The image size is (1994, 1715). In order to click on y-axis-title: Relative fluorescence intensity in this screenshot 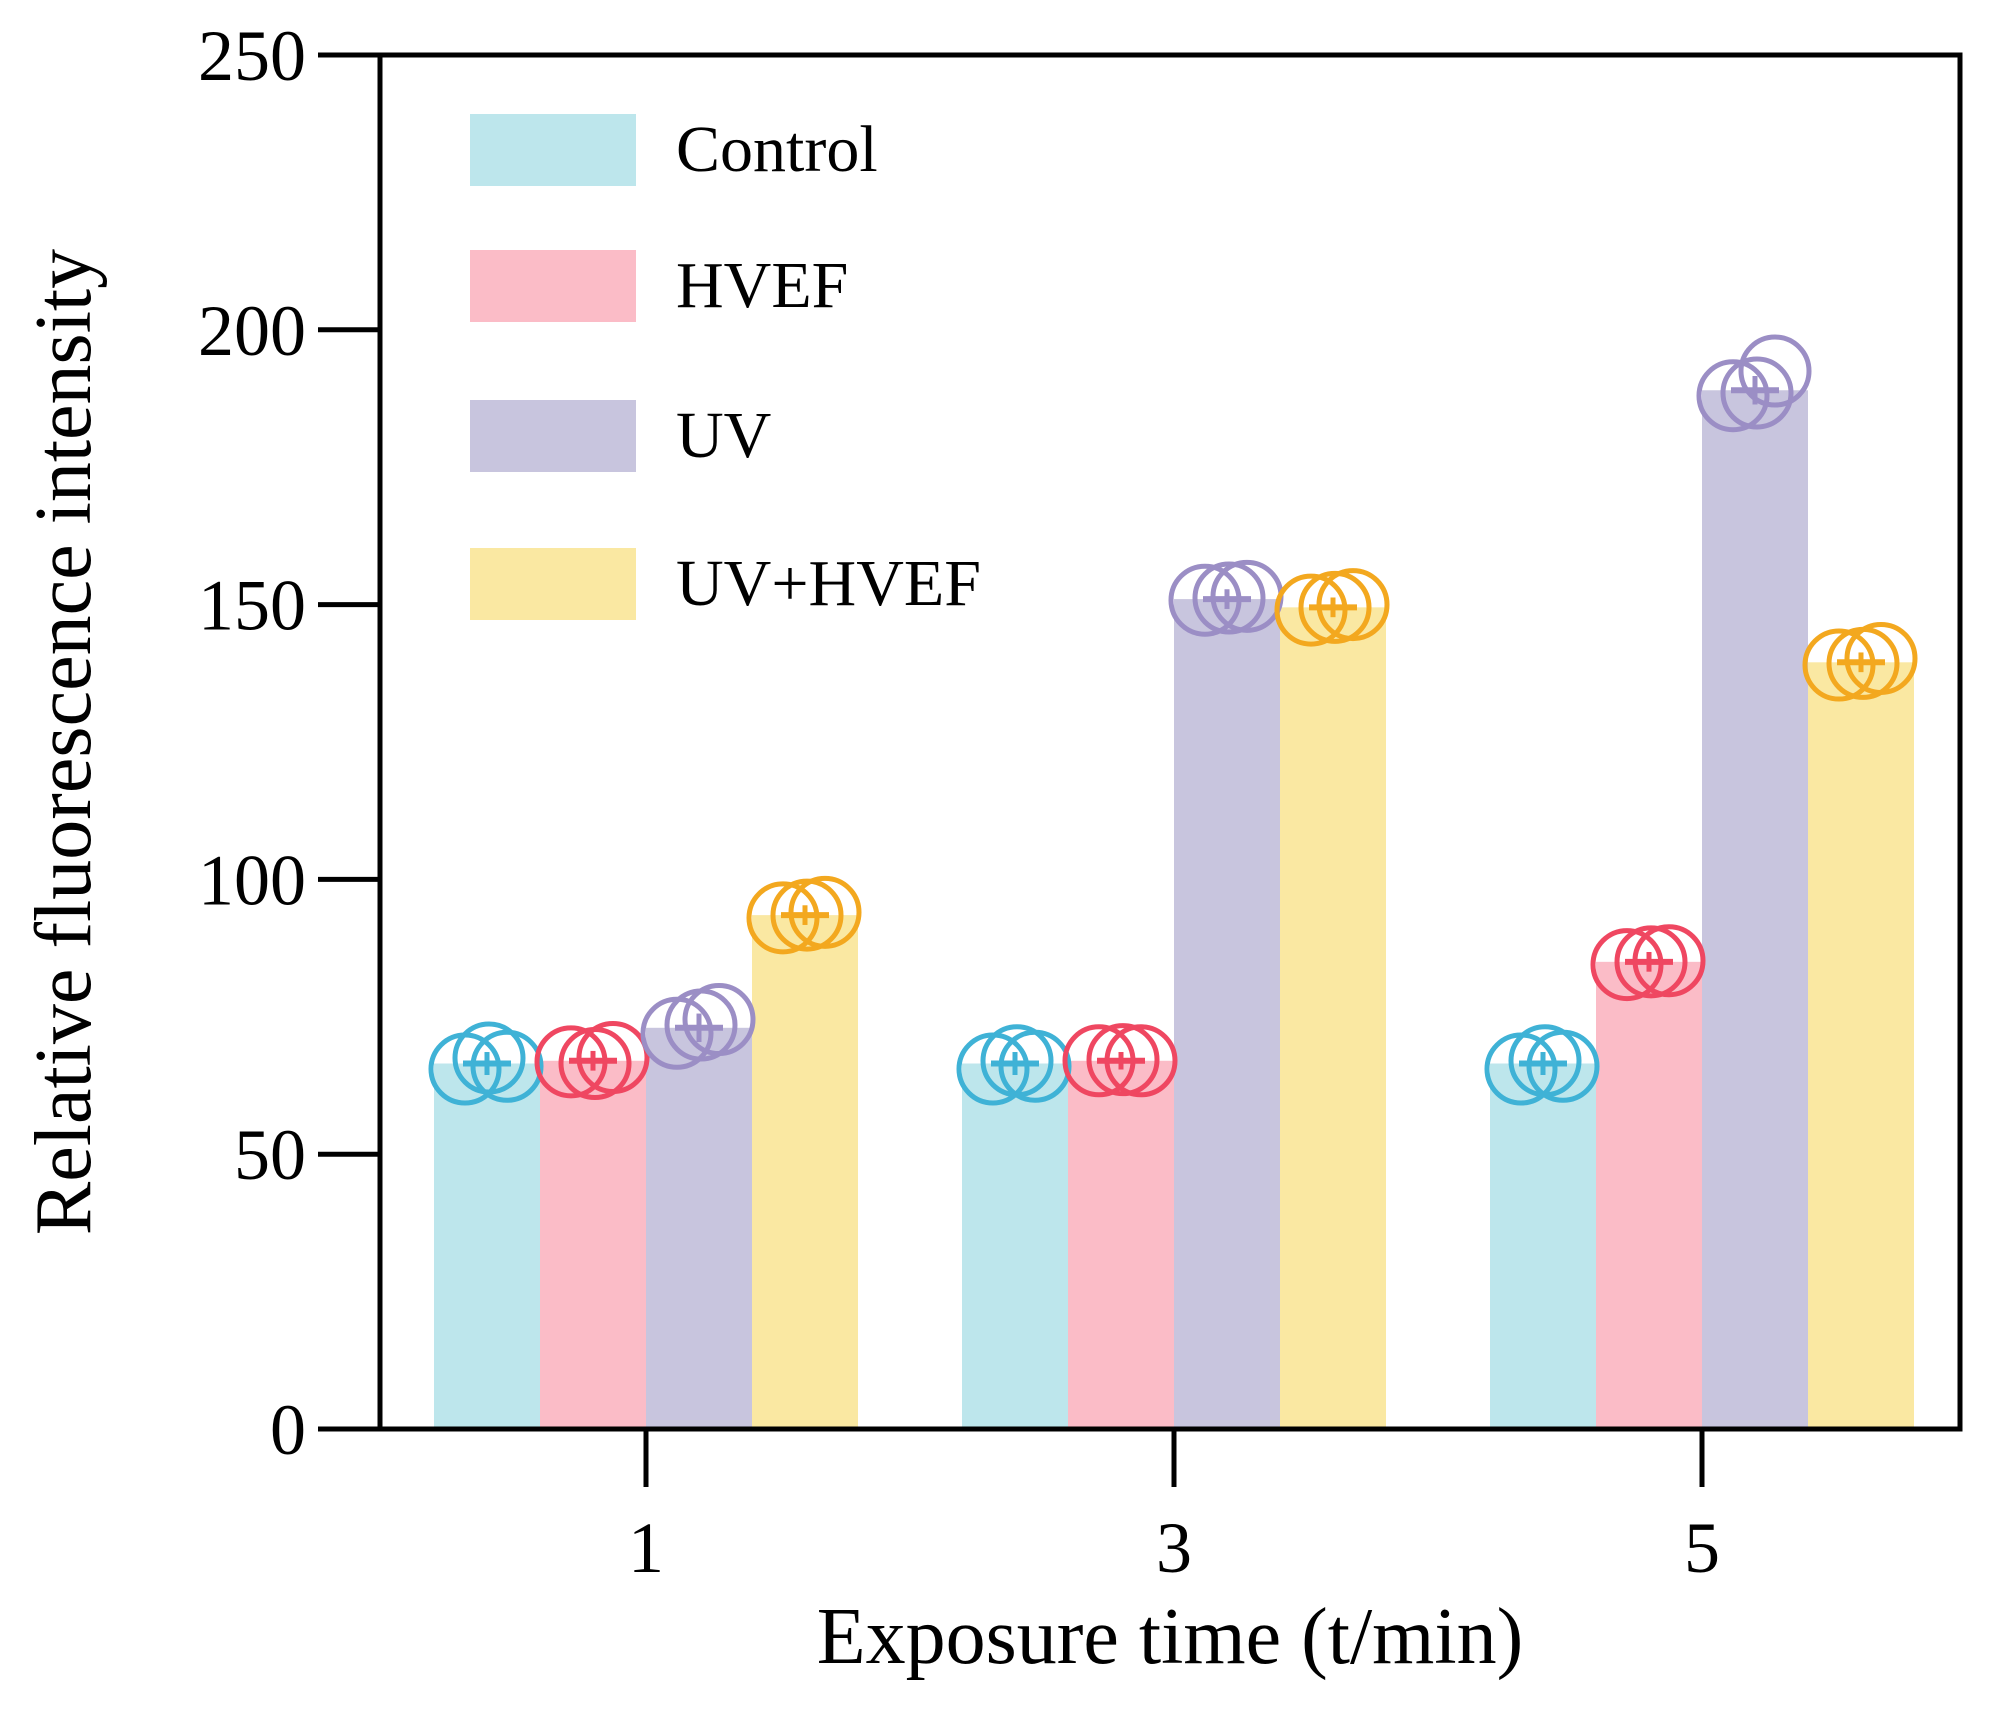, I will do `click(64, 742)`.